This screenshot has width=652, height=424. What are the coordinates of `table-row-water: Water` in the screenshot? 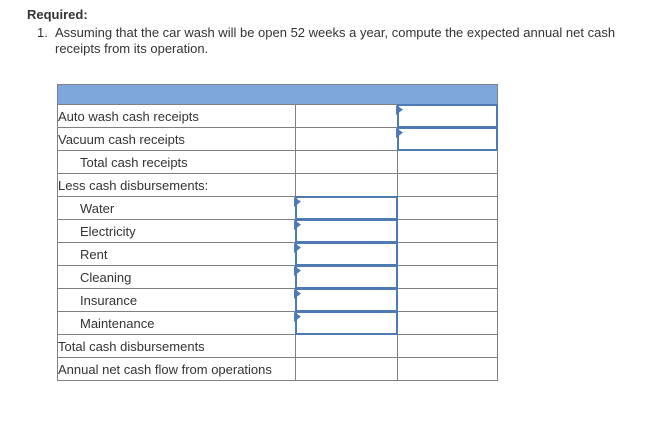 It's located at (278, 208).